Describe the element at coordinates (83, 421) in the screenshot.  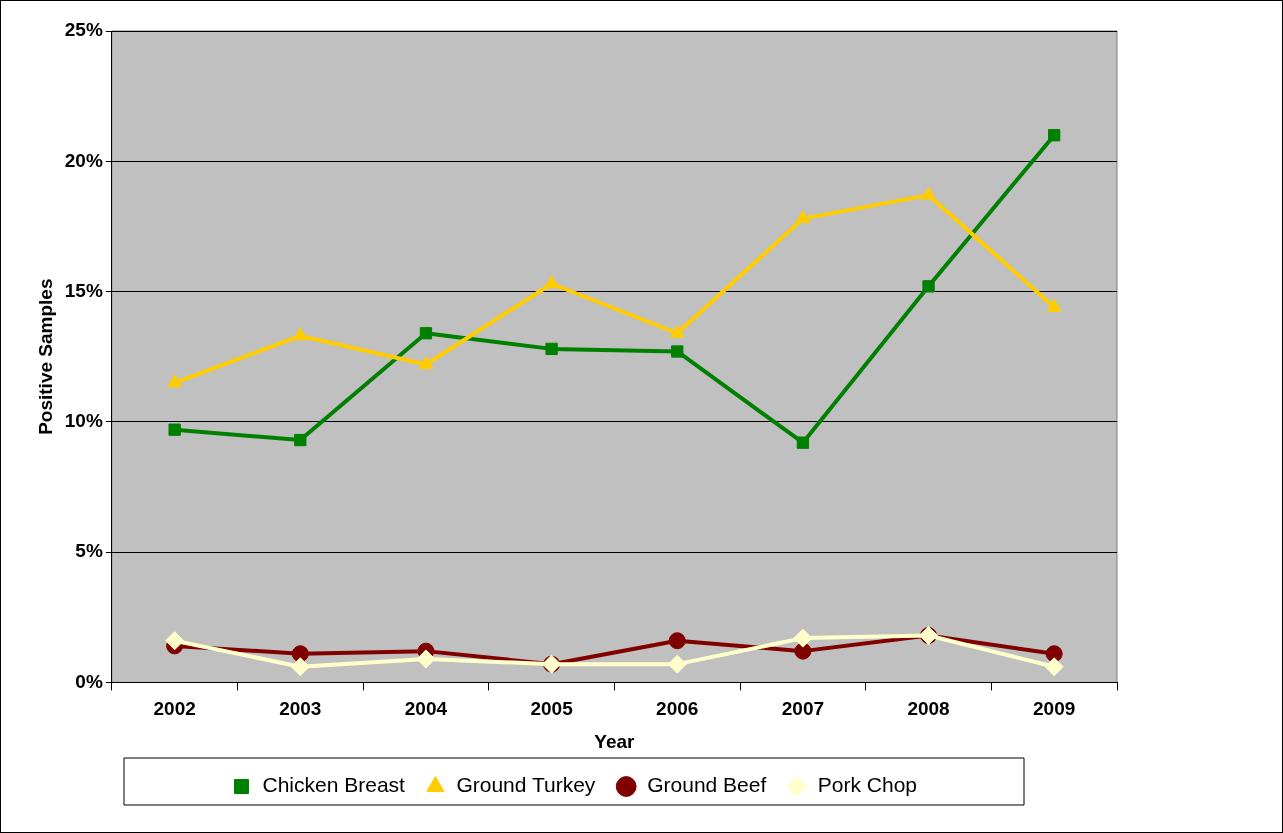
I see `y-tick-label: 10%` at that location.